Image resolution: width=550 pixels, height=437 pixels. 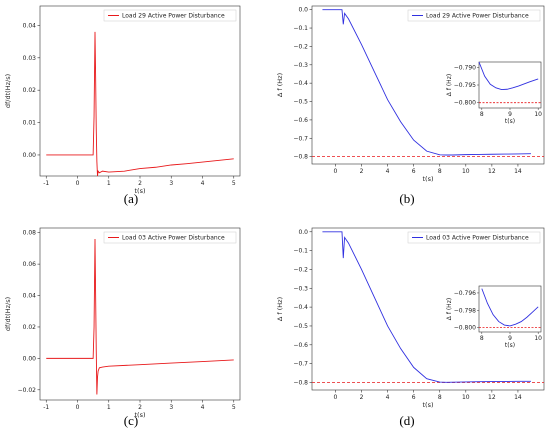 I want to click on panel-caption: (d), so click(x=406, y=420).